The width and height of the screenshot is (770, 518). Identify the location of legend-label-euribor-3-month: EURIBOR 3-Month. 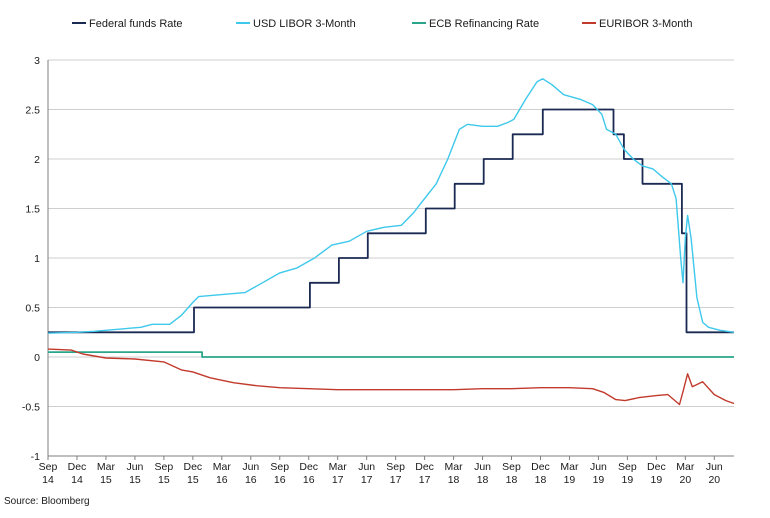
(646, 24).